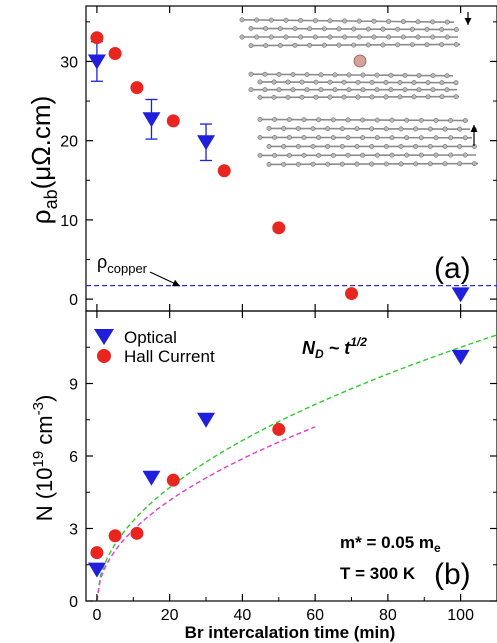 The height and width of the screenshot is (643, 497). What do you see at coordinates (460, 615) in the screenshot?
I see `b-xtick-label: 100` at bounding box center [460, 615].